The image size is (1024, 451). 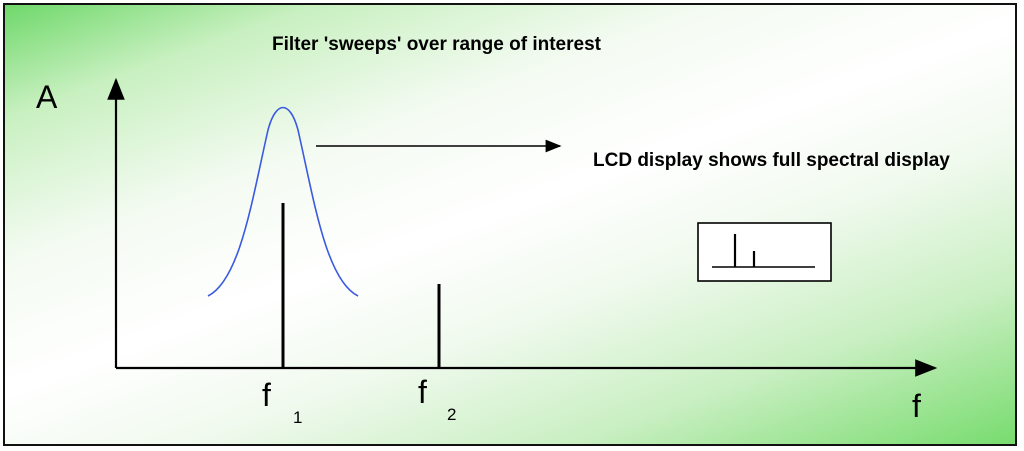 I want to click on lcd-note: LCD display shows full spectral display, so click(x=771, y=160).